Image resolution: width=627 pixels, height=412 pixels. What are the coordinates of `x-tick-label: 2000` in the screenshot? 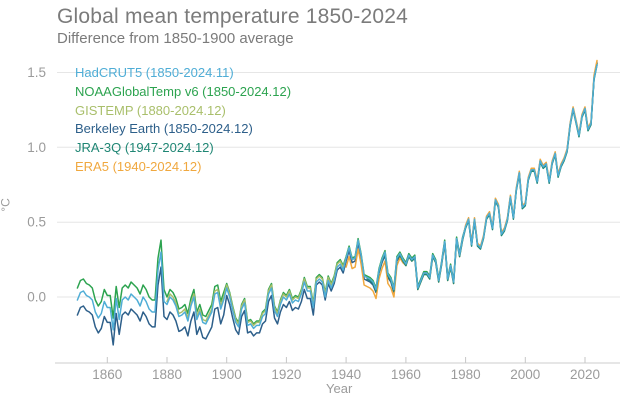 It's located at (525, 374).